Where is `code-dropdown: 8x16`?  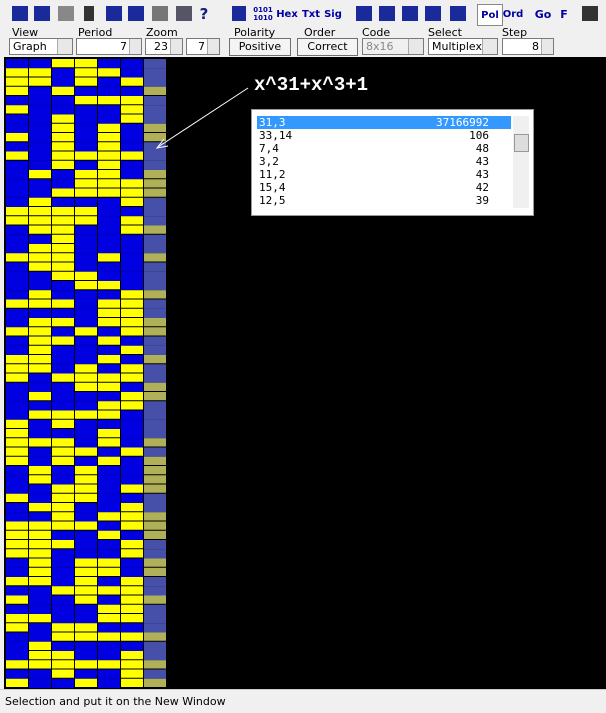
code-dropdown: 8x16 is located at coordinates (393, 46).